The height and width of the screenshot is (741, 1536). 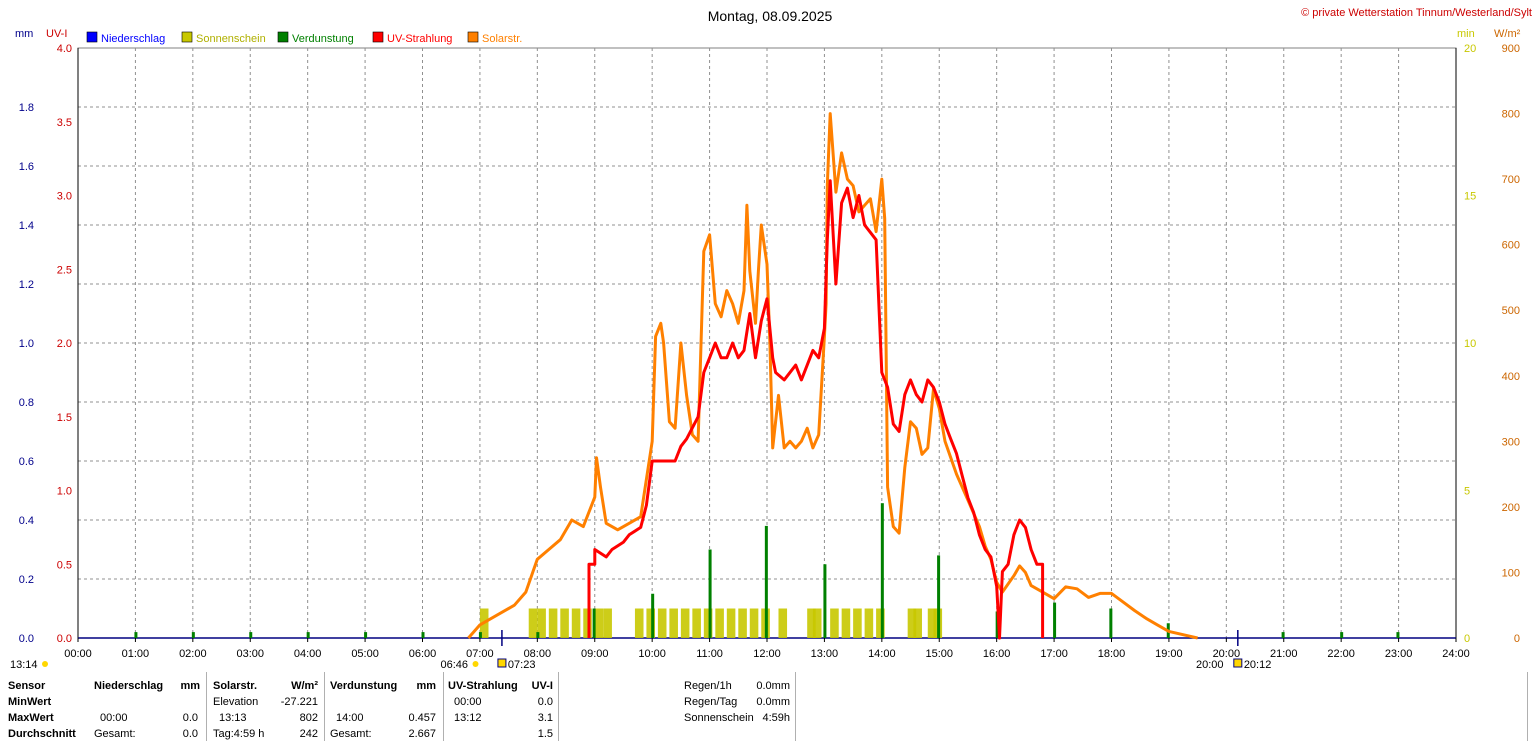 I want to click on stats-cell: Tag:4:59 h, so click(x=239, y=734).